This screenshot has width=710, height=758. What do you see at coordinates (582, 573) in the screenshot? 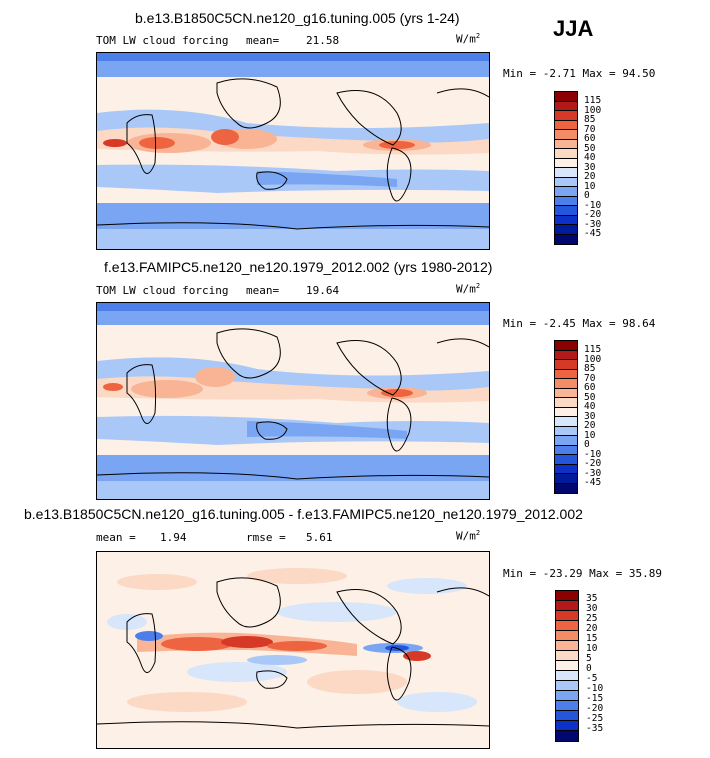
I see `panel-3-minmax: Min = -23.29 Max = 35.89` at bounding box center [582, 573].